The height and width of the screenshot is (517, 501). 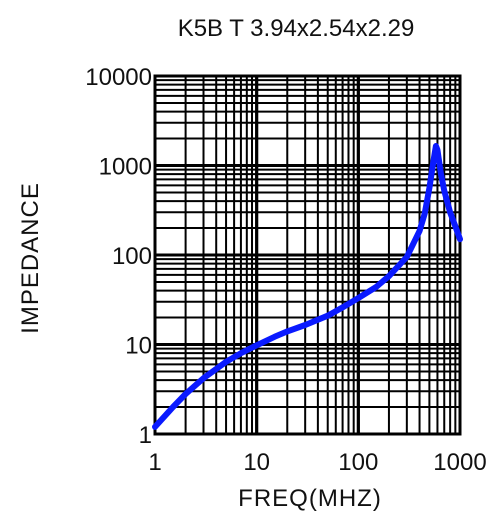 I want to click on y-tick-label: 10, so click(x=138, y=346).